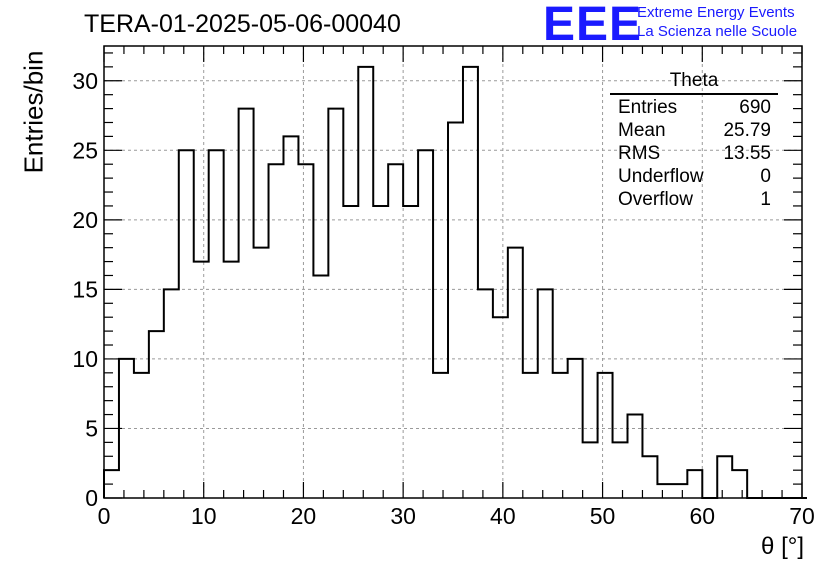 Image resolution: width=836 pixels, height=572 pixels. What do you see at coordinates (503, 516) in the screenshot?
I see `x-tick-label: 40` at bounding box center [503, 516].